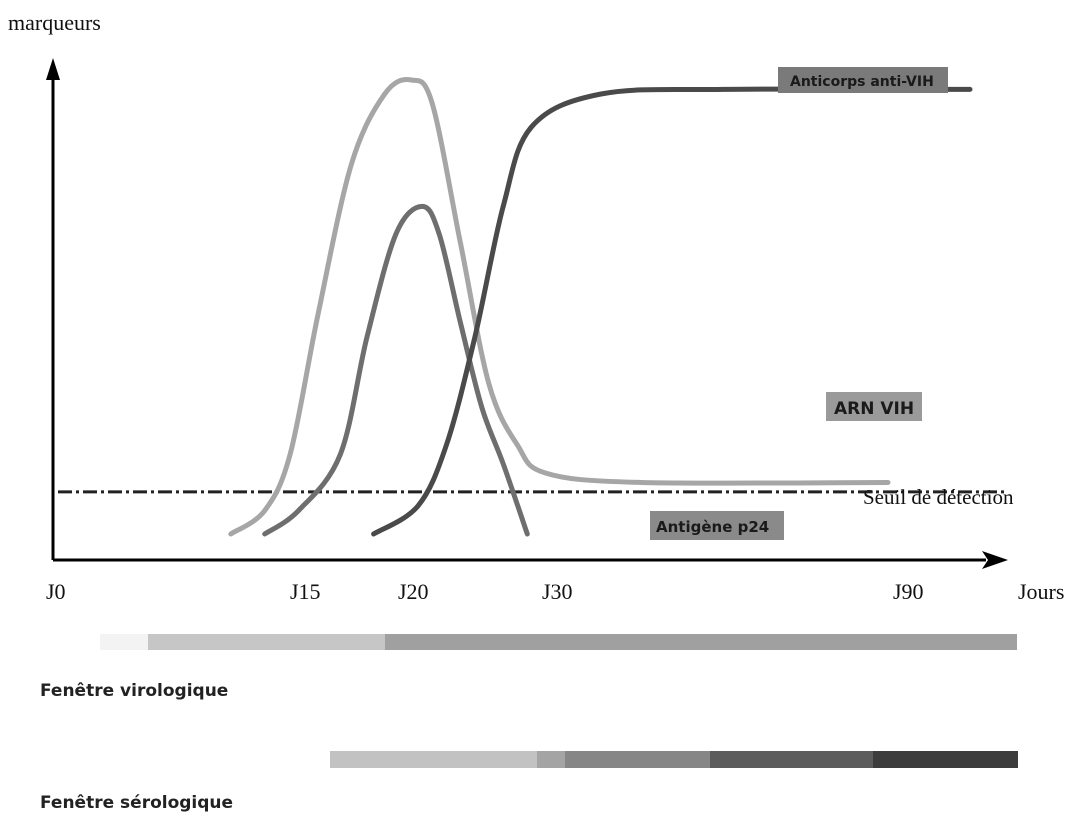 This screenshot has height=815, width=1090. I want to click on x-tick-label: J90, so click(908, 591).